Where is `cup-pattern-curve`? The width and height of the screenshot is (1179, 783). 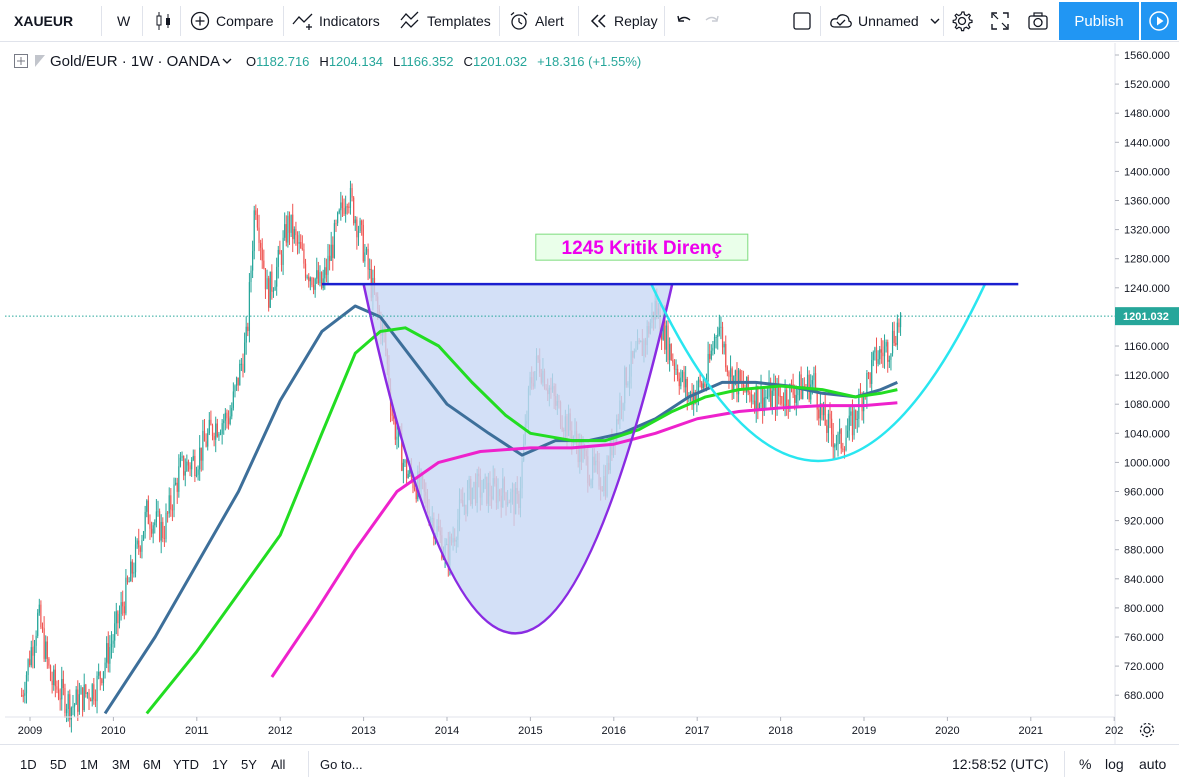 cup-pattern-curve is located at coordinates (518, 459).